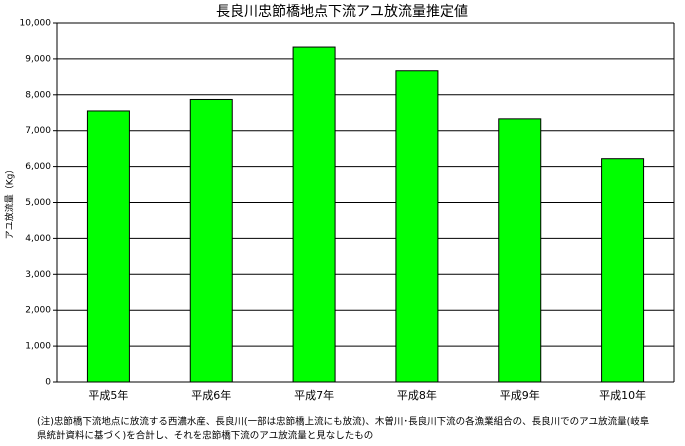  What do you see at coordinates (342, 11) in the screenshot?
I see `chart-title: 長良川忠節橋地点下流アユ放流量推定値` at bounding box center [342, 11].